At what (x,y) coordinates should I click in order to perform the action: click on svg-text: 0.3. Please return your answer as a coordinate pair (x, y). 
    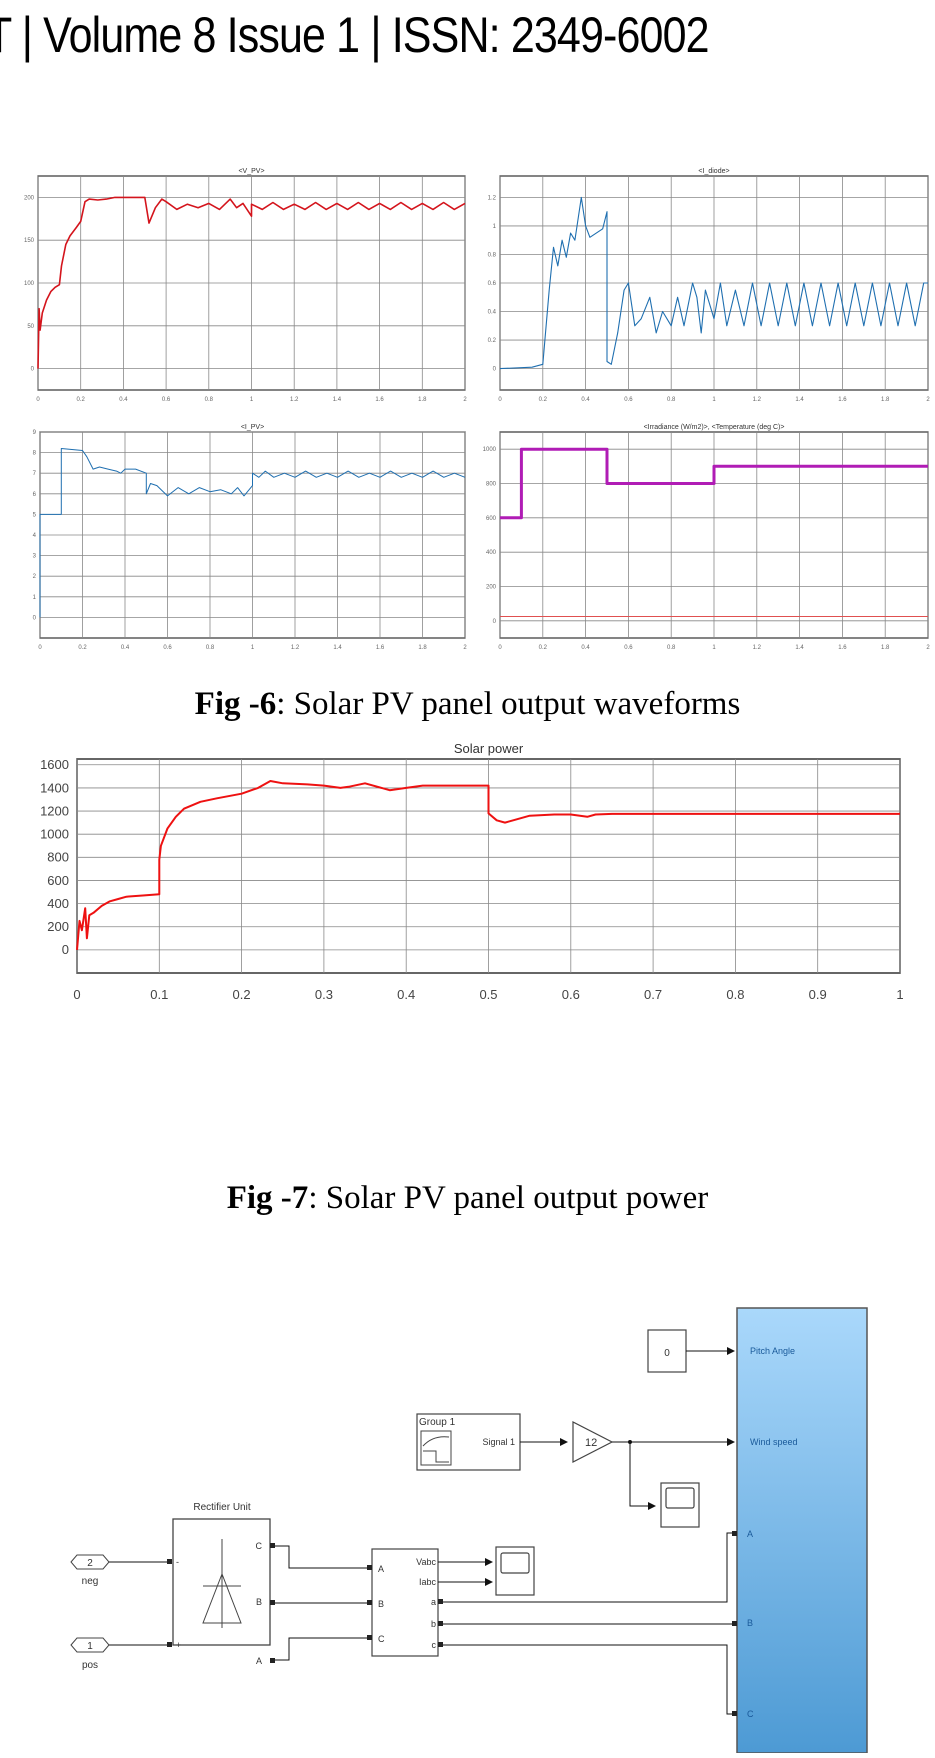
    Looking at the image, I should click on (324, 994).